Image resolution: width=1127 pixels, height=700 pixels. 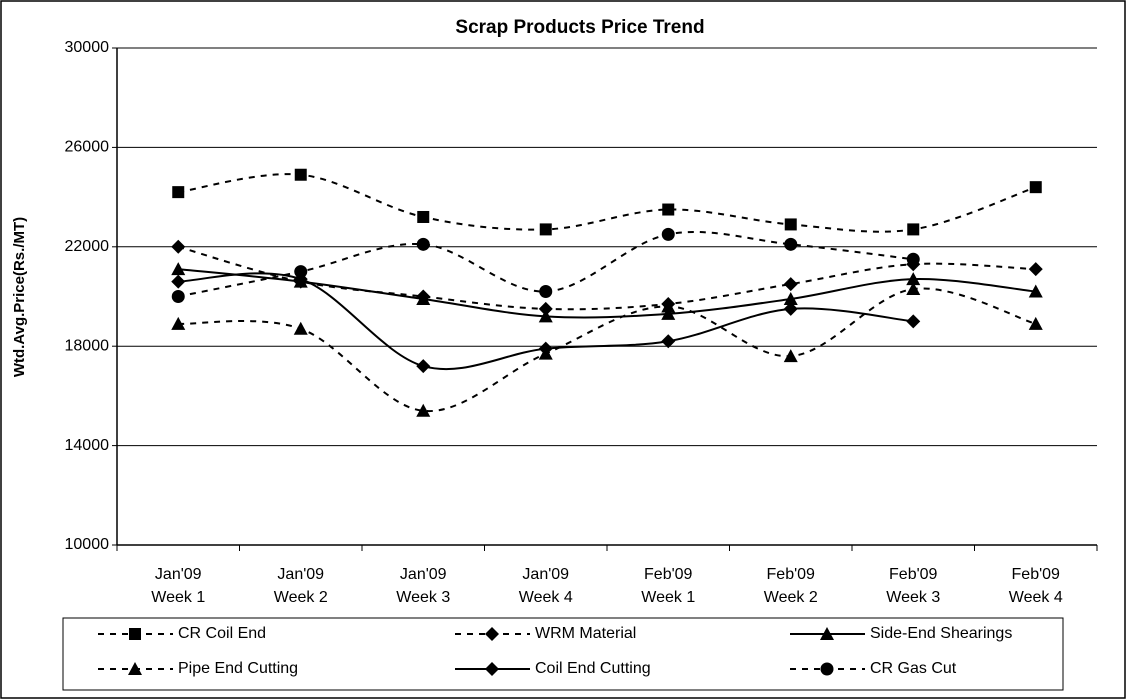 I want to click on legend-box, so click(x=563, y=654).